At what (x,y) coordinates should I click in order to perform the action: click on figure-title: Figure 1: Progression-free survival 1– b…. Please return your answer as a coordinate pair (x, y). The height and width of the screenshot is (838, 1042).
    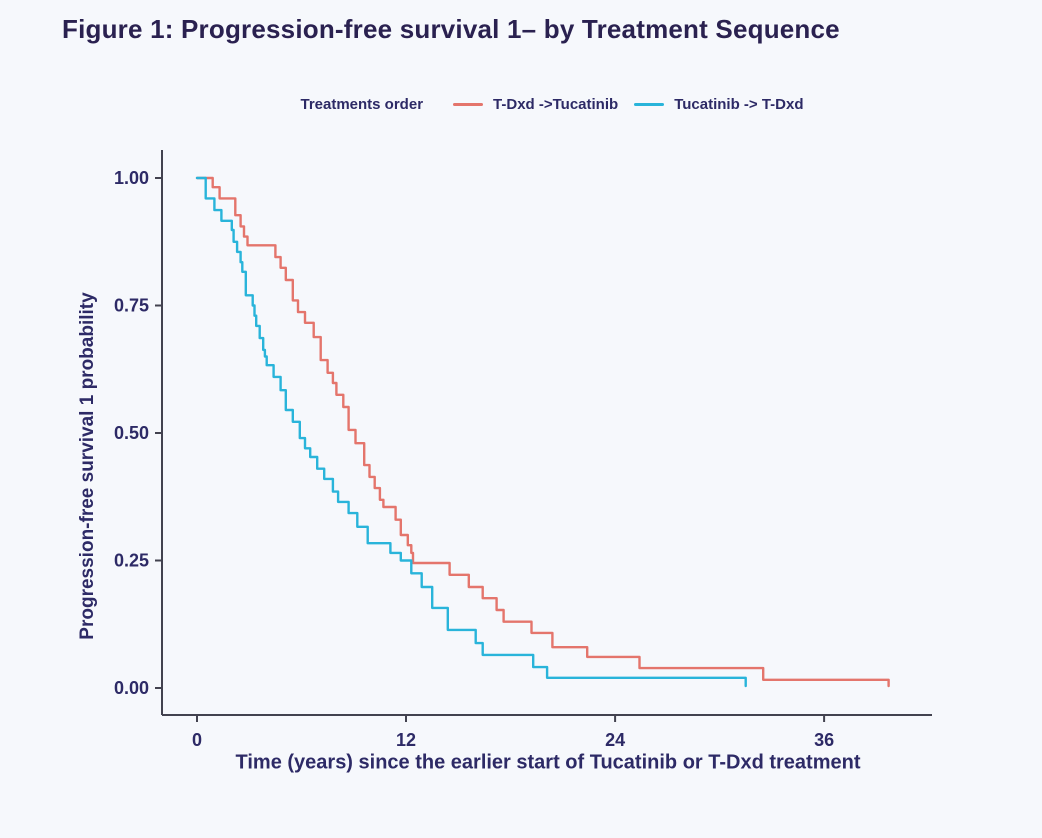
    Looking at the image, I should click on (451, 29).